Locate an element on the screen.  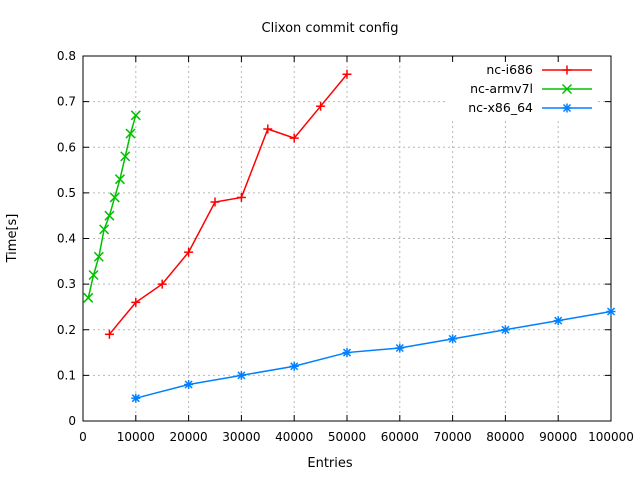
x-tick-label: 80000 is located at coordinates (505, 437).